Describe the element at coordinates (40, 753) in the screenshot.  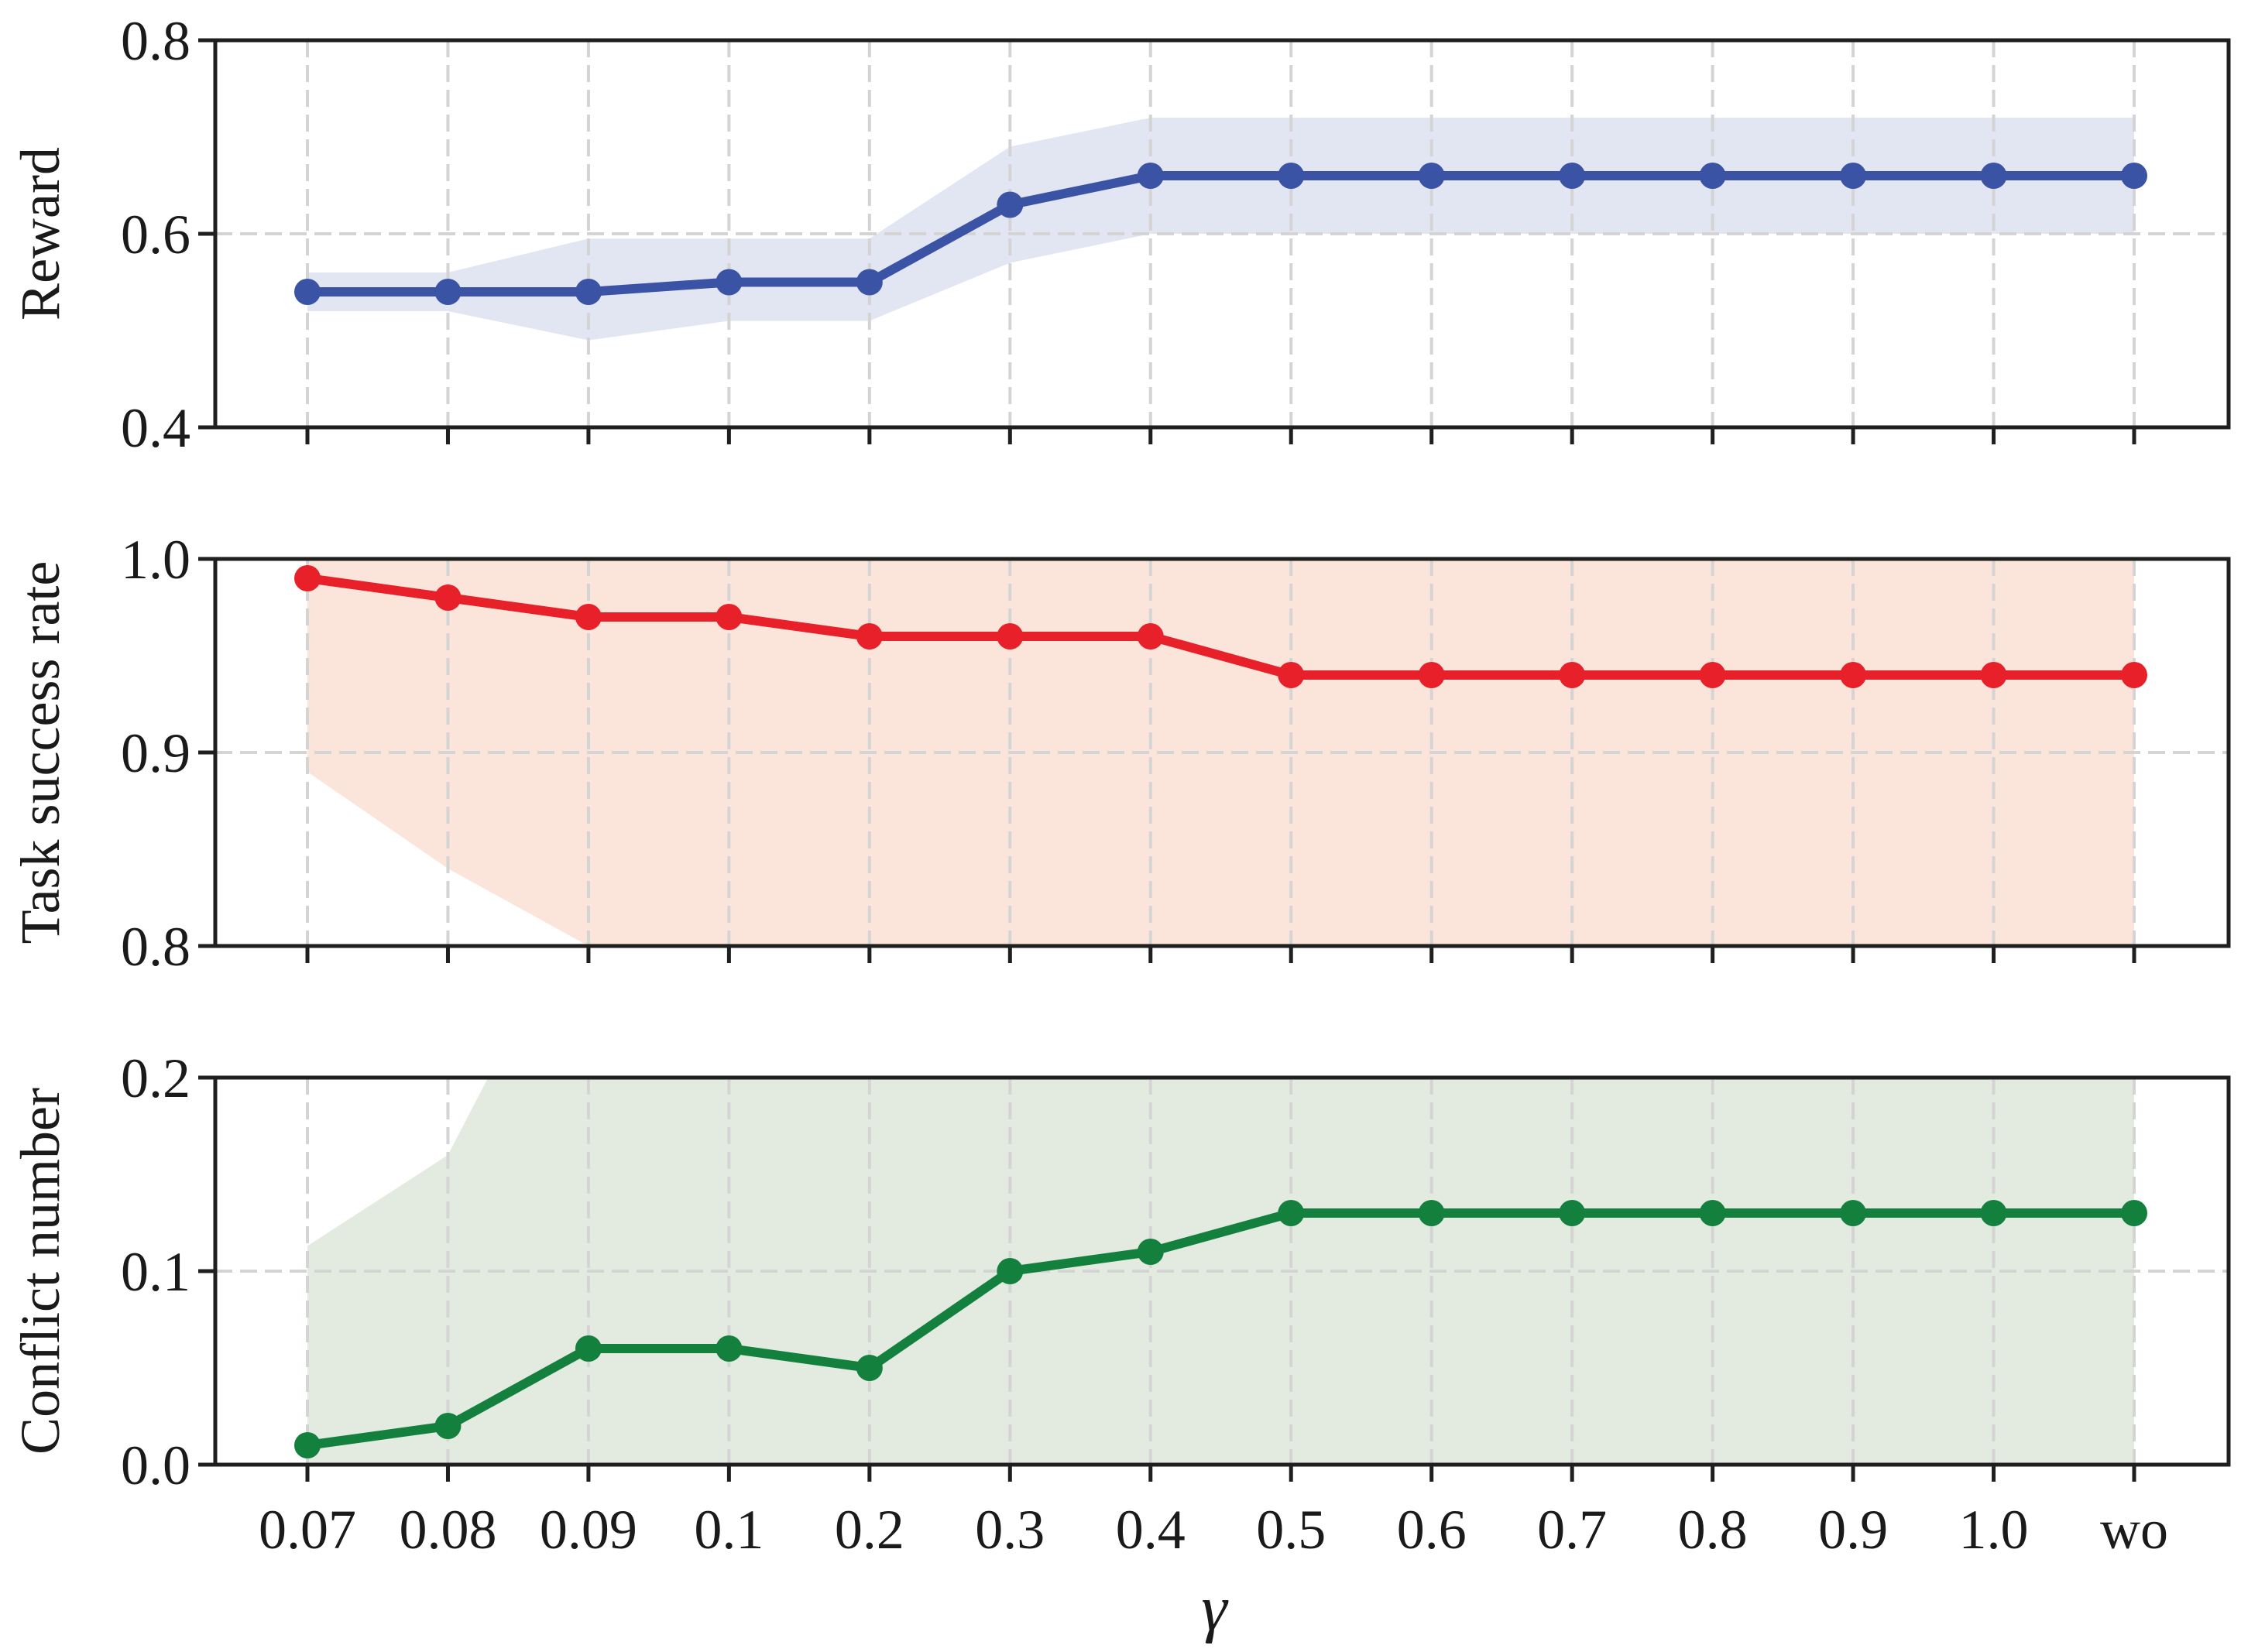
I see `y-axis-label: Task success rate` at that location.